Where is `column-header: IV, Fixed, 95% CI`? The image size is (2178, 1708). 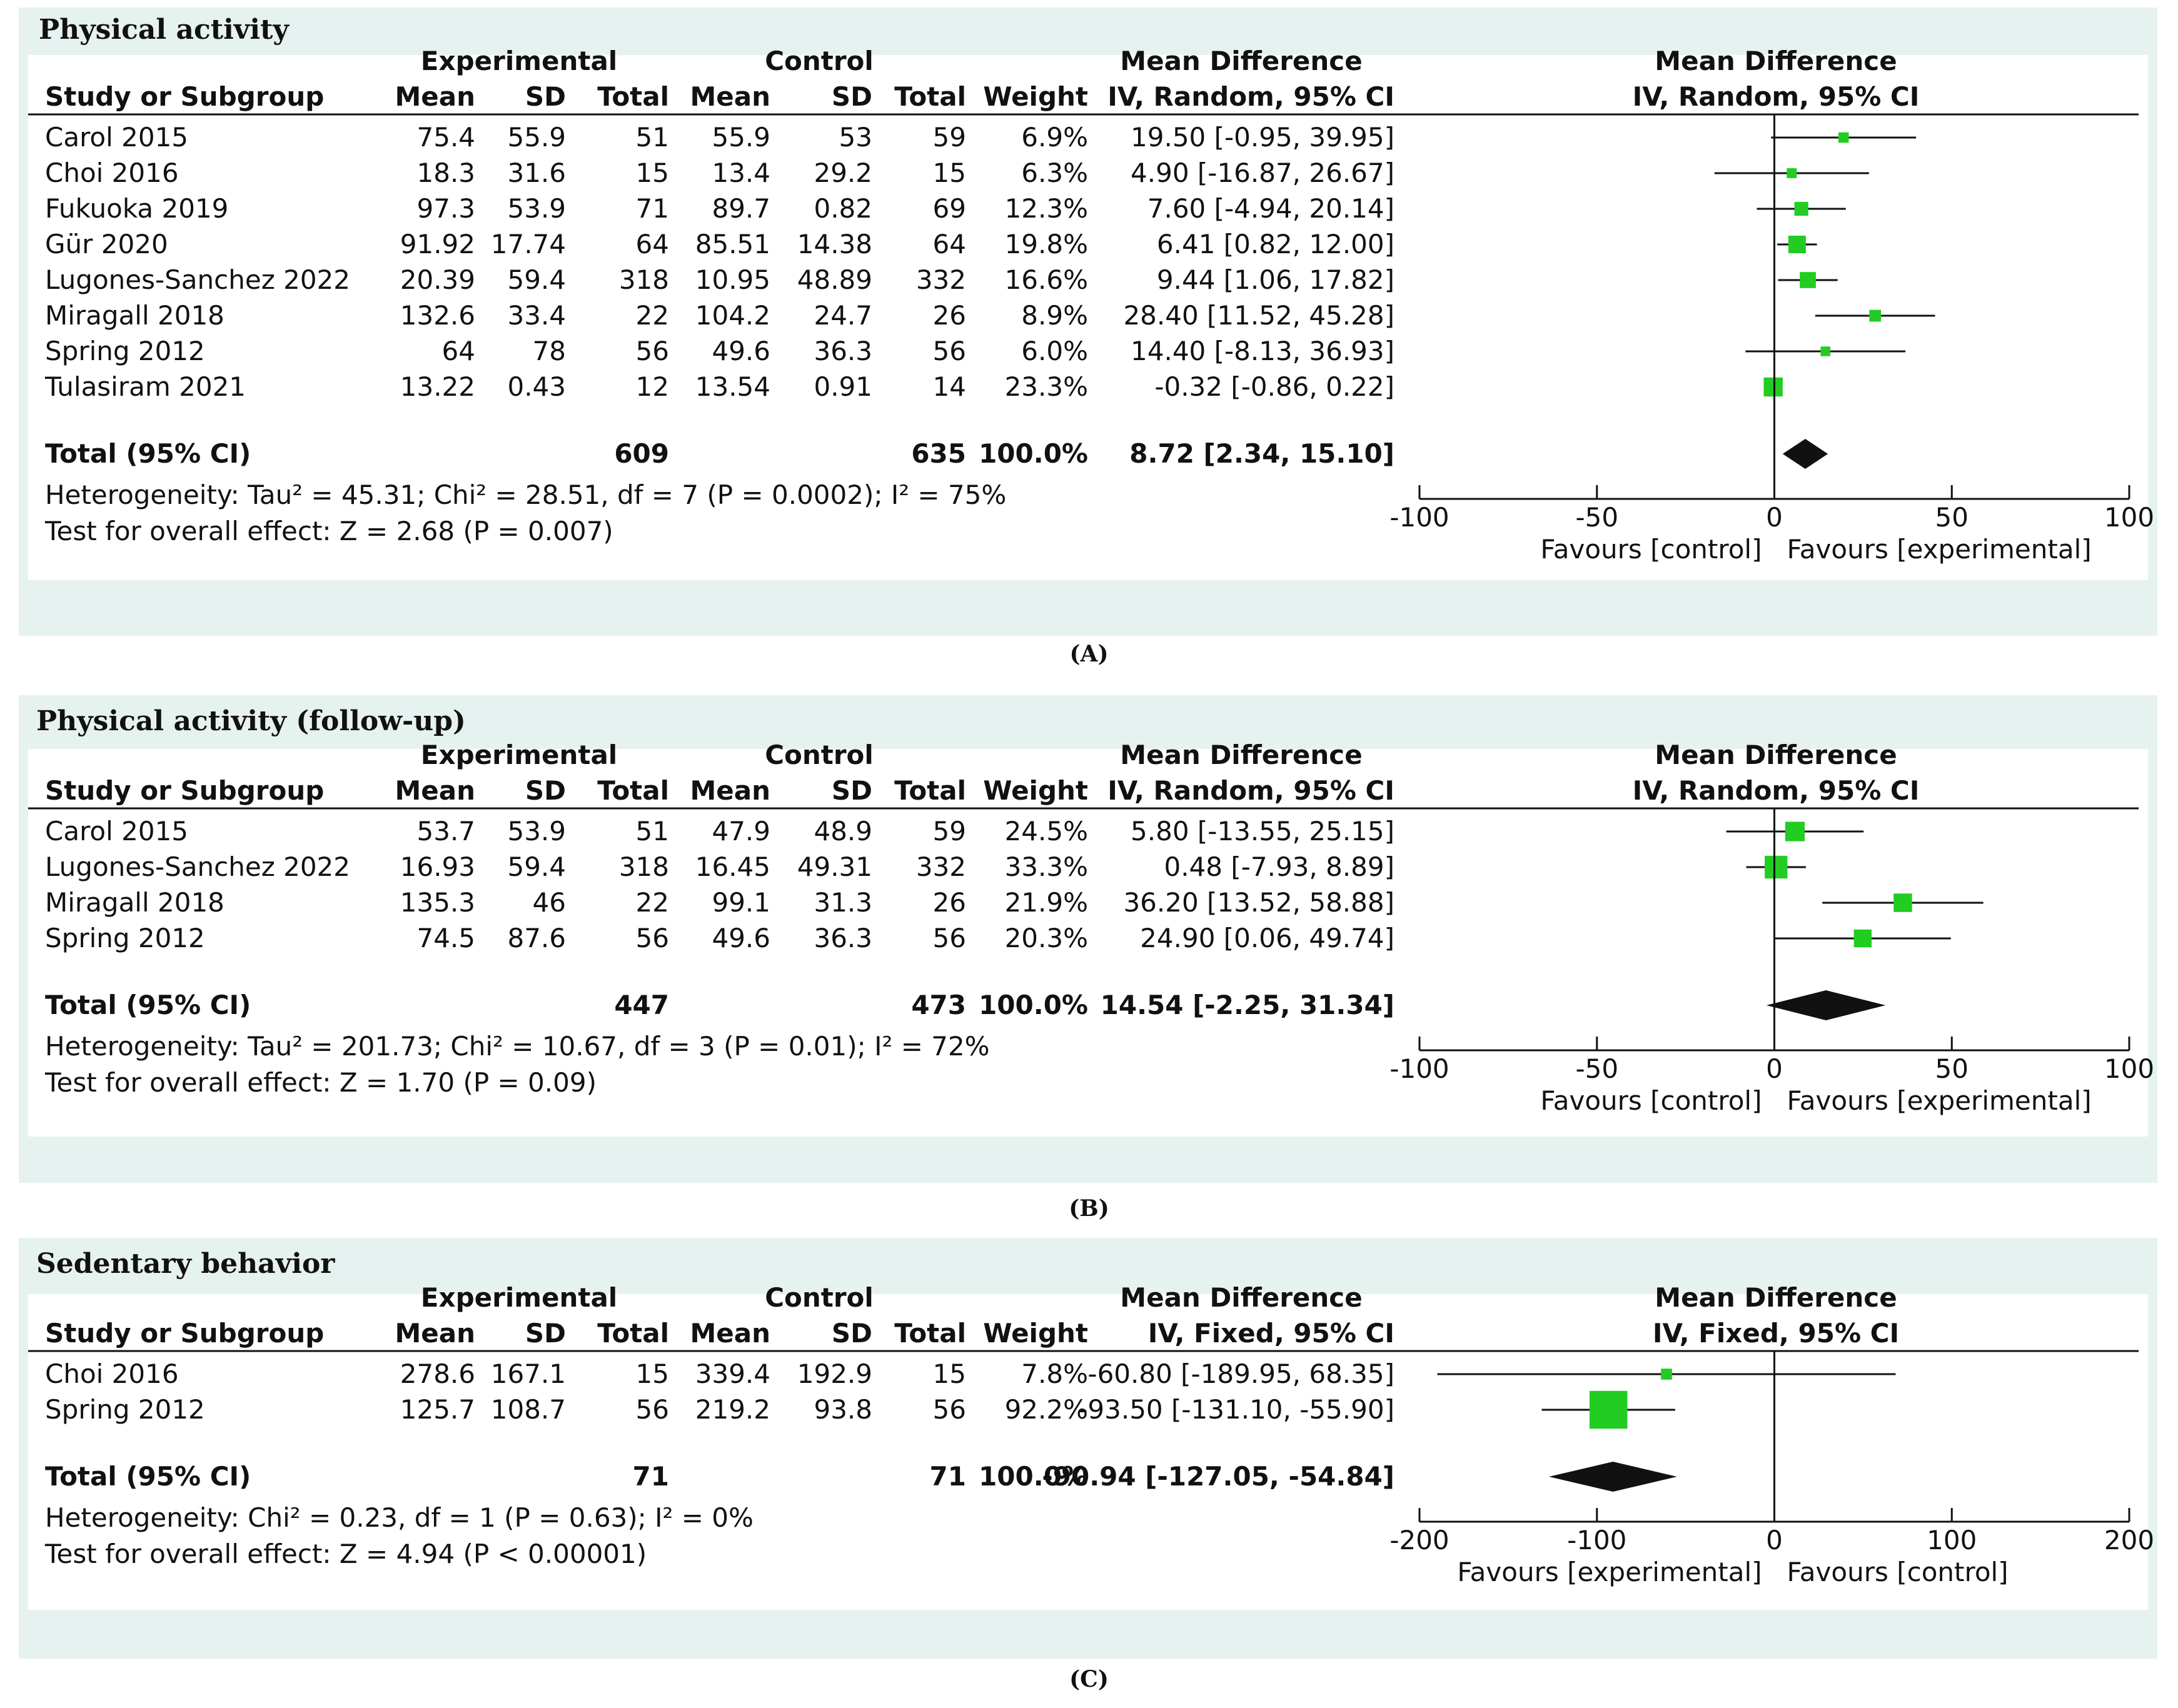
column-header: IV, Fixed, 95% CI is located at coordinates (1271, 1333).